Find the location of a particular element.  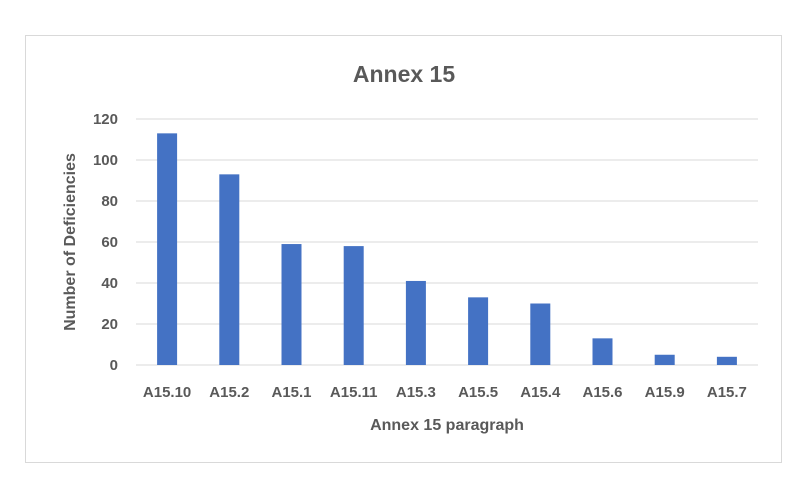

y-axis-title: Number of Deficiencies is located at coordinates (70, 242).